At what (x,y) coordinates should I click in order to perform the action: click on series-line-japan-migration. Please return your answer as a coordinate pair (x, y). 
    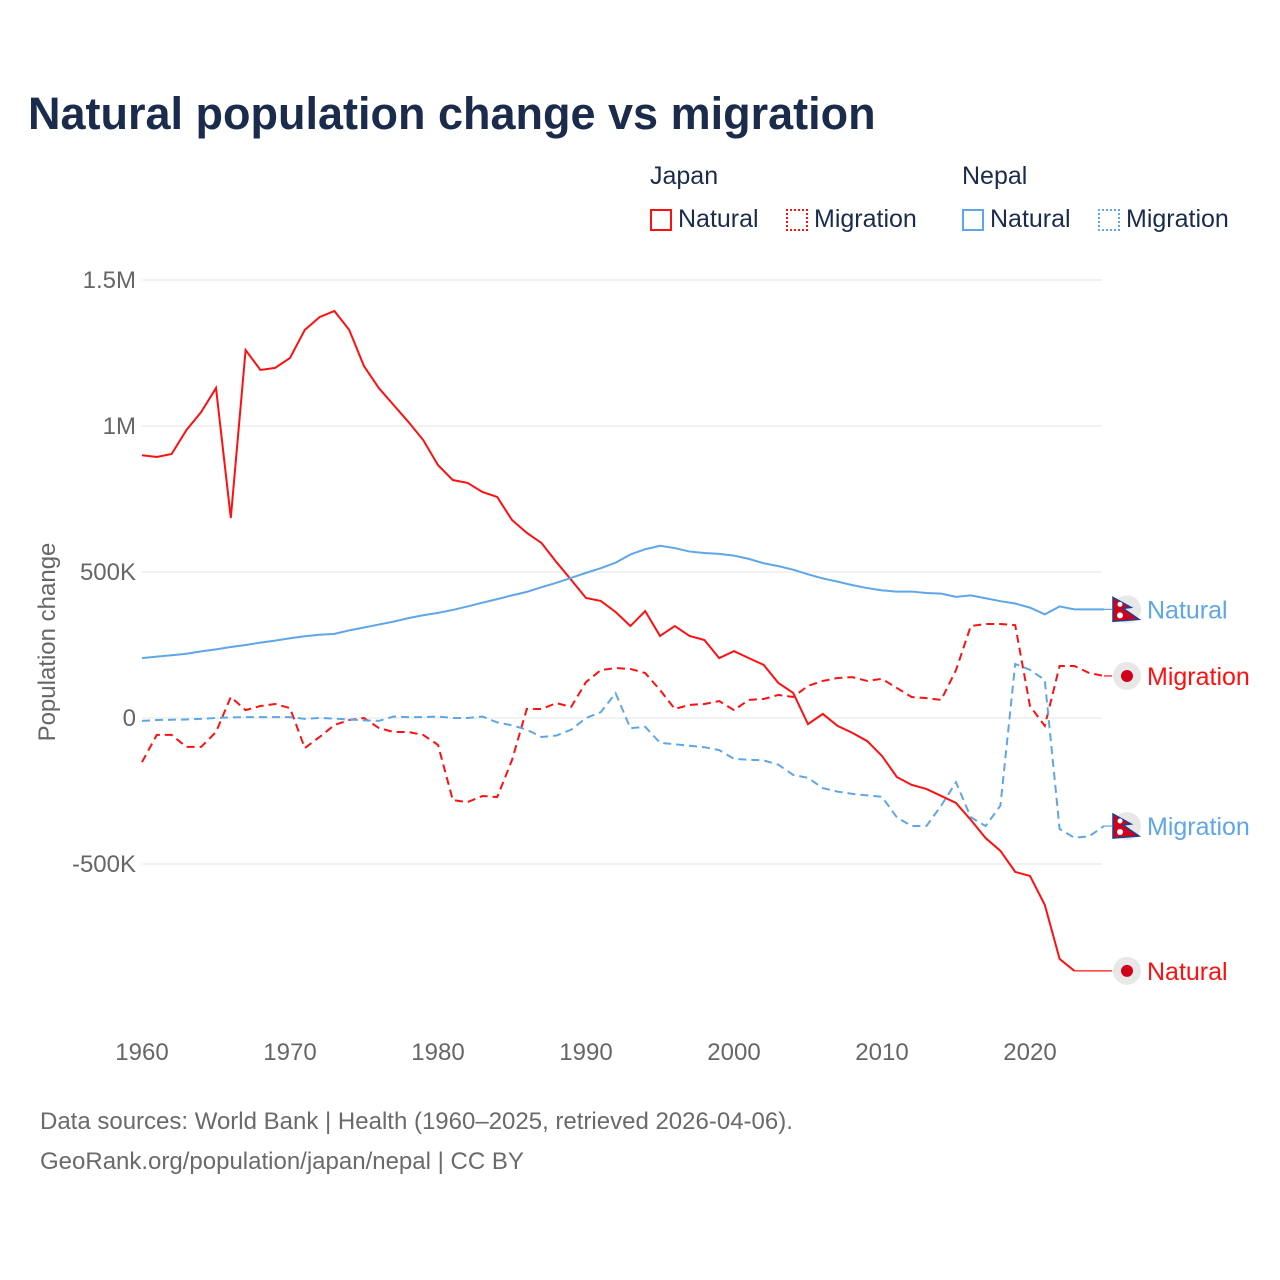
    Looking at the image, I should click on (623, 713).